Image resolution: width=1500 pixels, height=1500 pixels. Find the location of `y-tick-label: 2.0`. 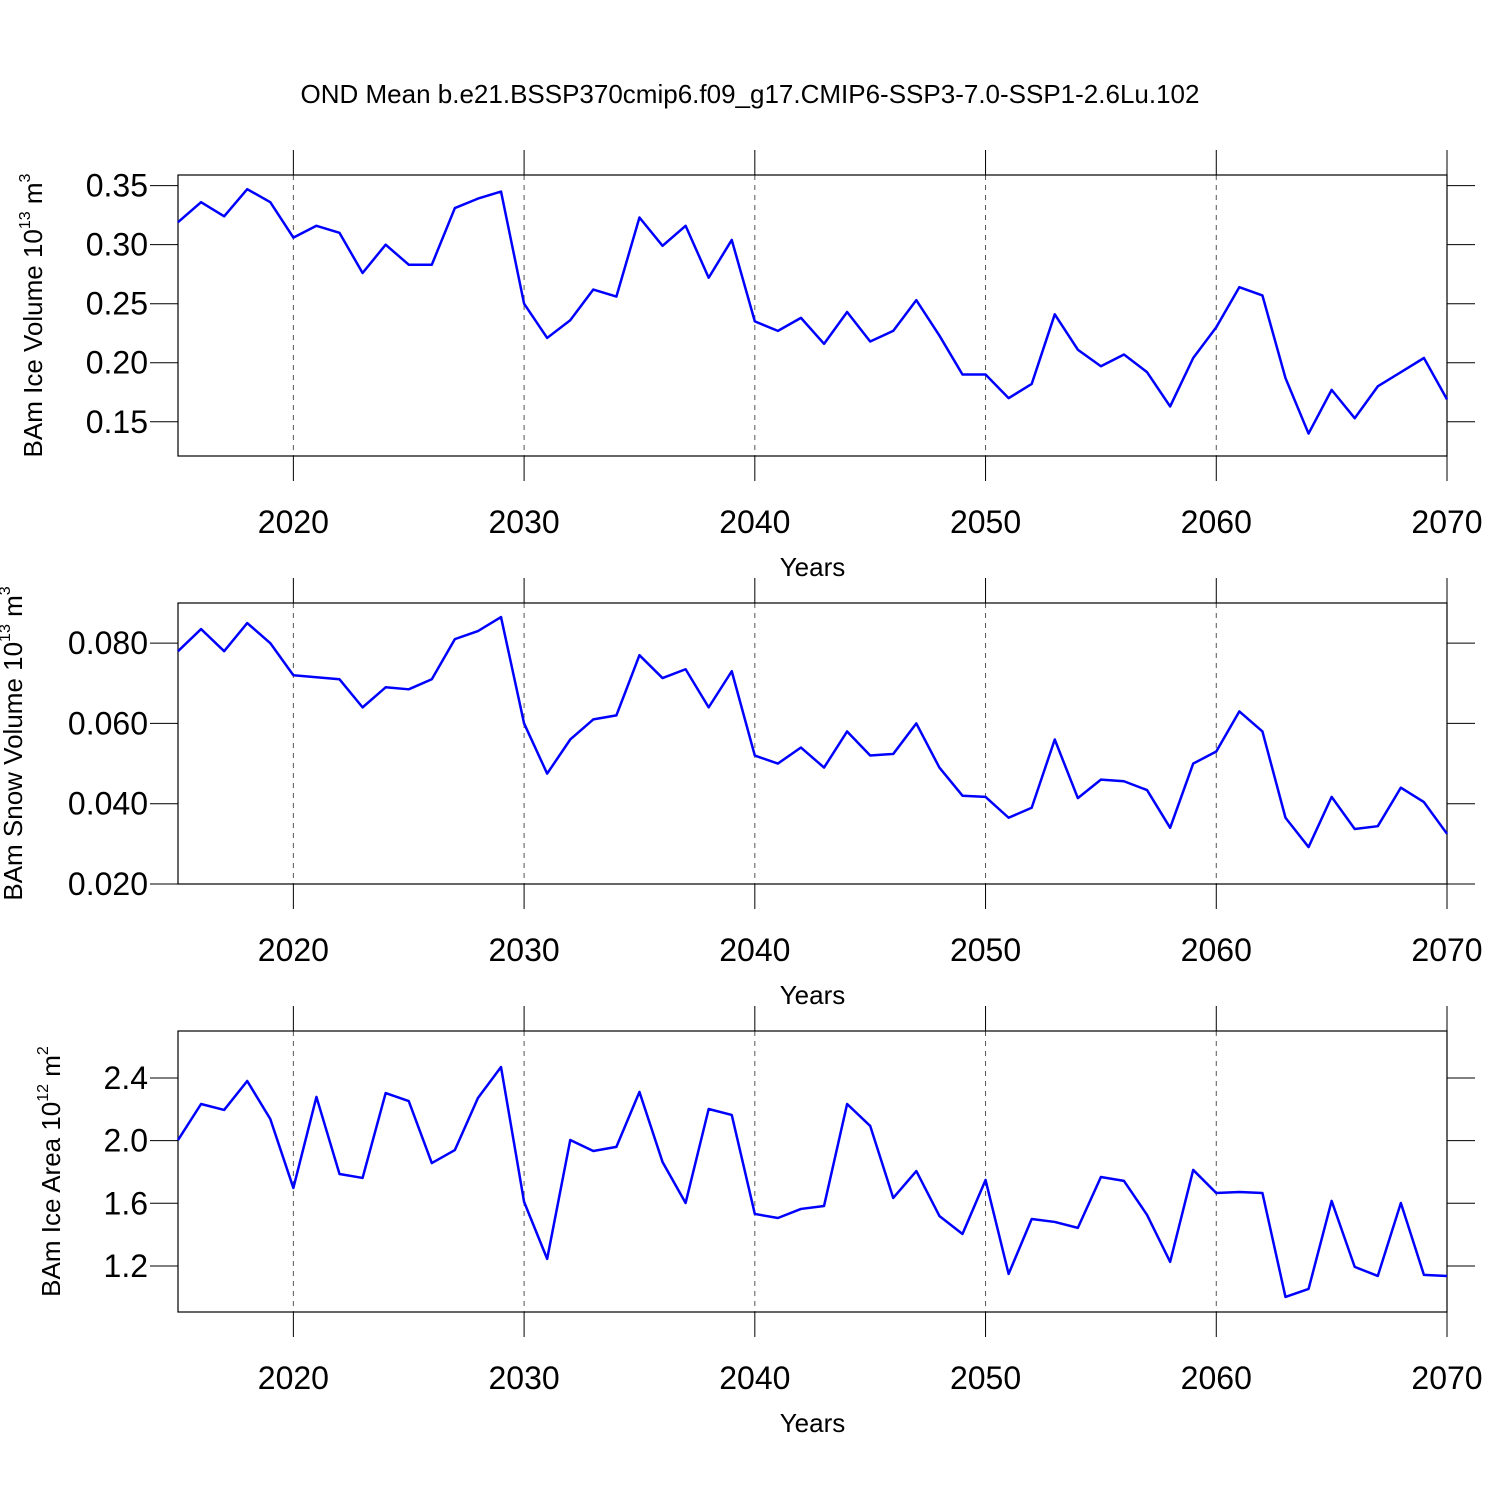

y-tick-label: 2.0 is located at coordinates (126, 1141).